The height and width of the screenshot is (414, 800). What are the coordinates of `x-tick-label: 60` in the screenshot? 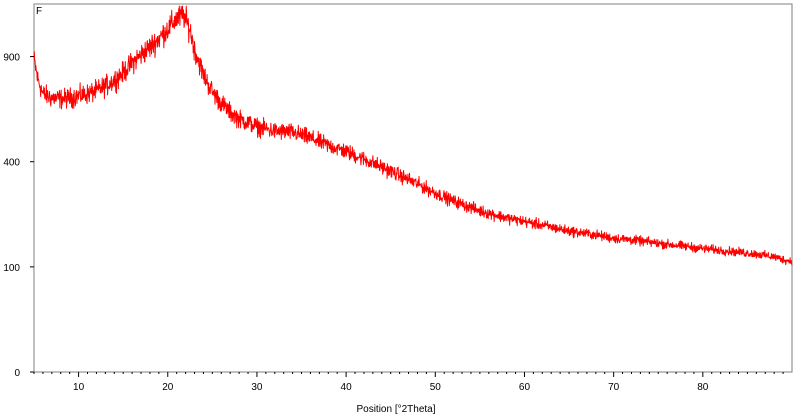 It's located at (525, 387).